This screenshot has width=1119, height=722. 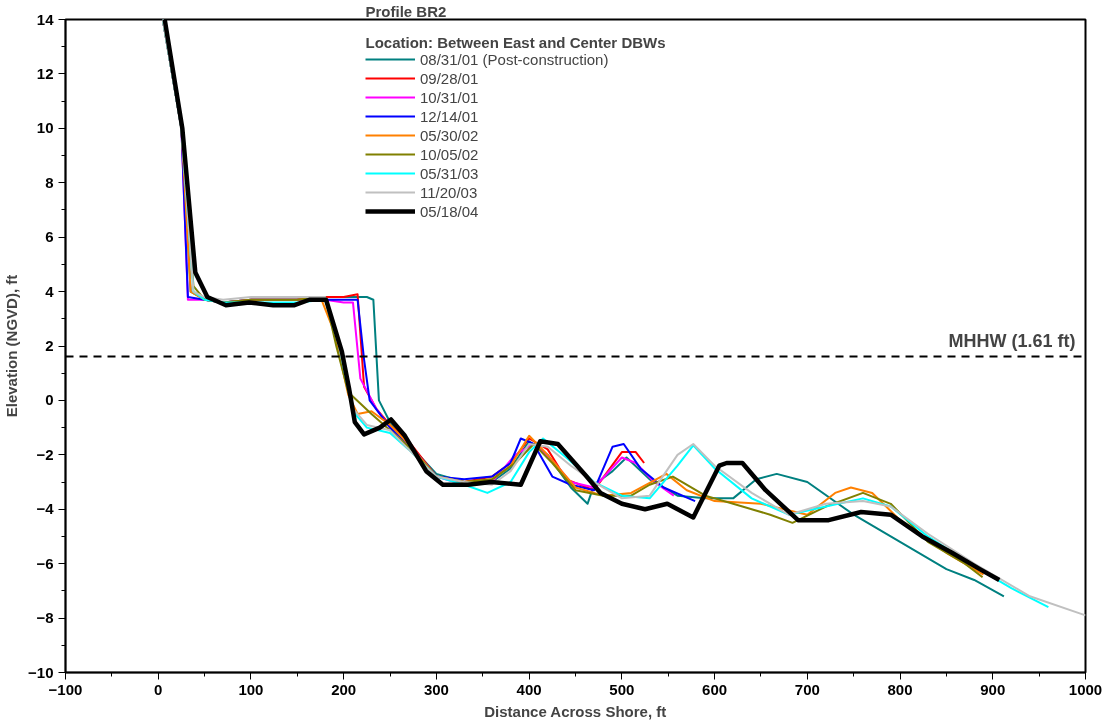 I want to click on y-tick-label: 6, so click(x=49, y=237).